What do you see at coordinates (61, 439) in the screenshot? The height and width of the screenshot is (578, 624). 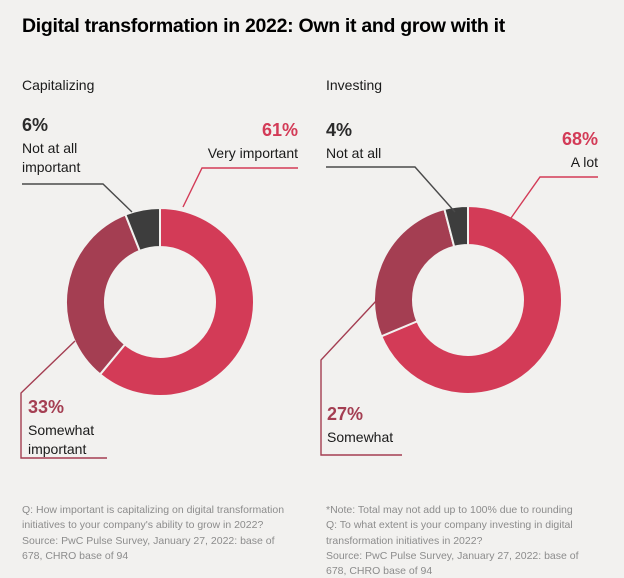 I see `callout-text: Somewhat important` at bounding box center [61, 439].